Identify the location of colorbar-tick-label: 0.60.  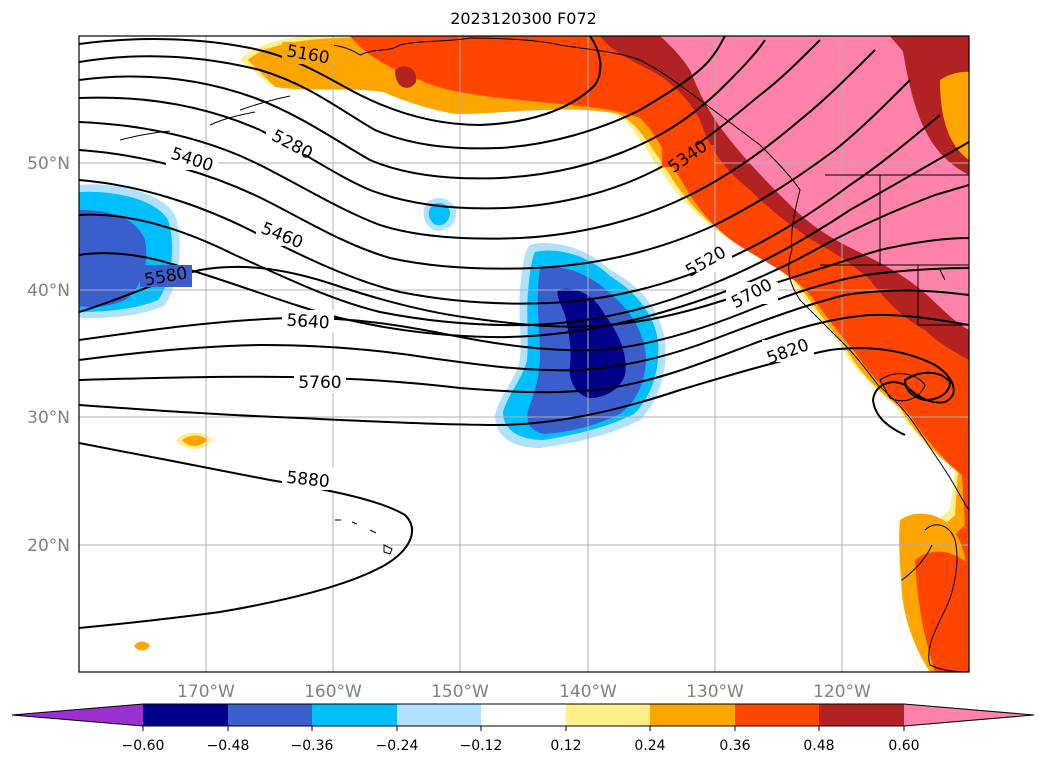
(903, 746).